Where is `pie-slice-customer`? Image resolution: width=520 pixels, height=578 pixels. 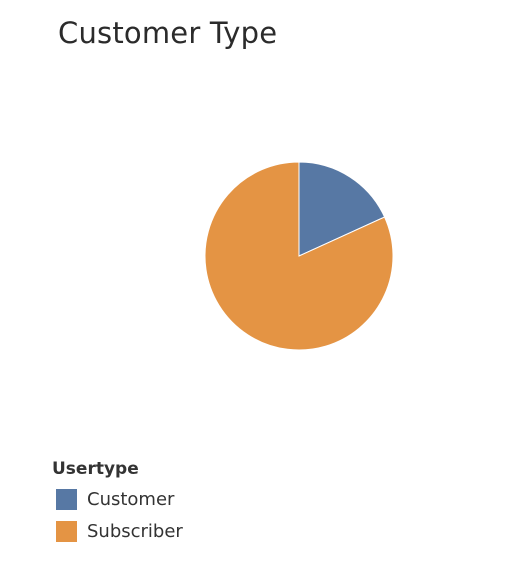
pie-slice-customer is located at coordinates (342, 209).